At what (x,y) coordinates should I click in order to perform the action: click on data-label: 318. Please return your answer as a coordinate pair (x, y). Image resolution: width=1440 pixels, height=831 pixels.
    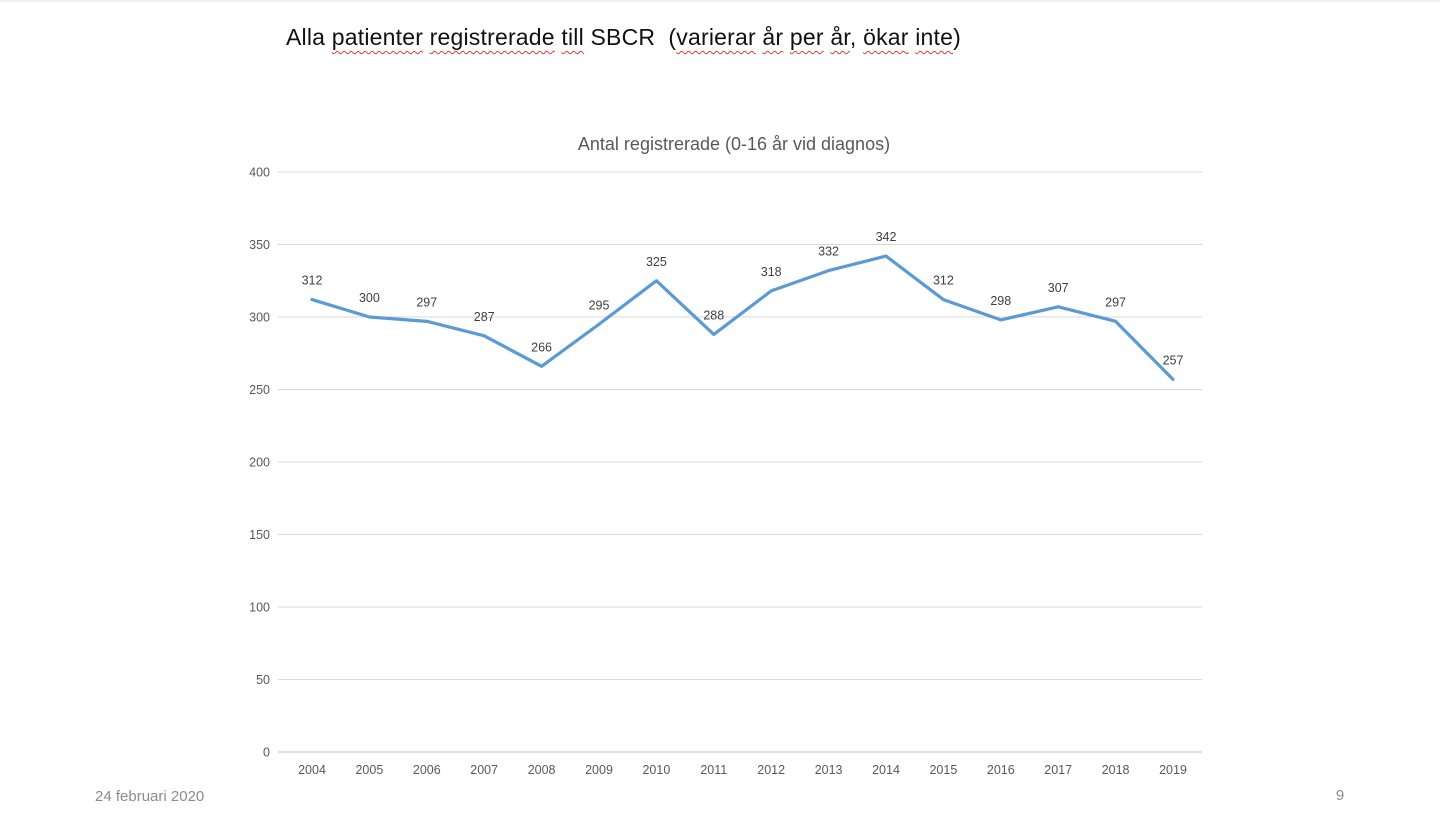
    Looking at the image, I should click on (771, 272).